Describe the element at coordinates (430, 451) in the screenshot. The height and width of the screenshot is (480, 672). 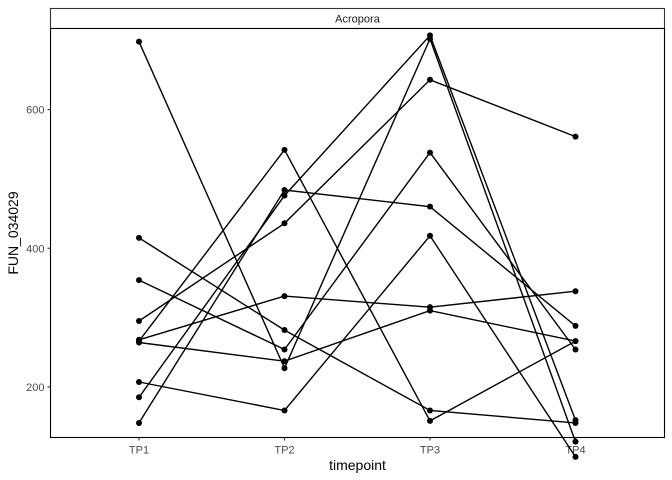
I see `x-tick-label-2: TP3` at that location.